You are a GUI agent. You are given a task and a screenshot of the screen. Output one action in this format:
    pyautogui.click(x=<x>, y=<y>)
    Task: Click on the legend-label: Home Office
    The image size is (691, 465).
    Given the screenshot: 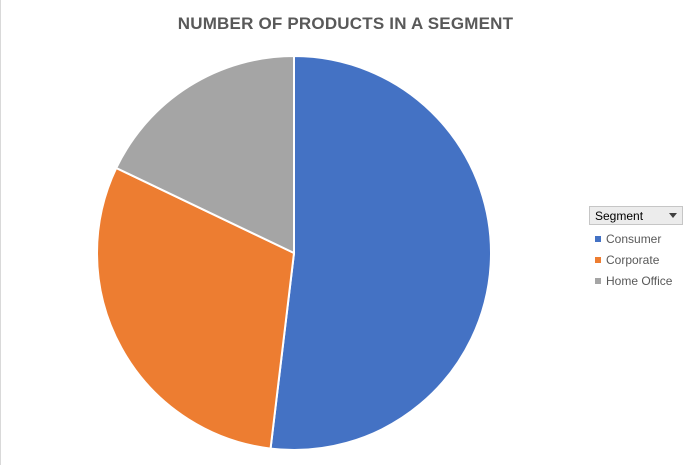 What is the action you would take?
    pyautogui.click(x=639, y=281)
    